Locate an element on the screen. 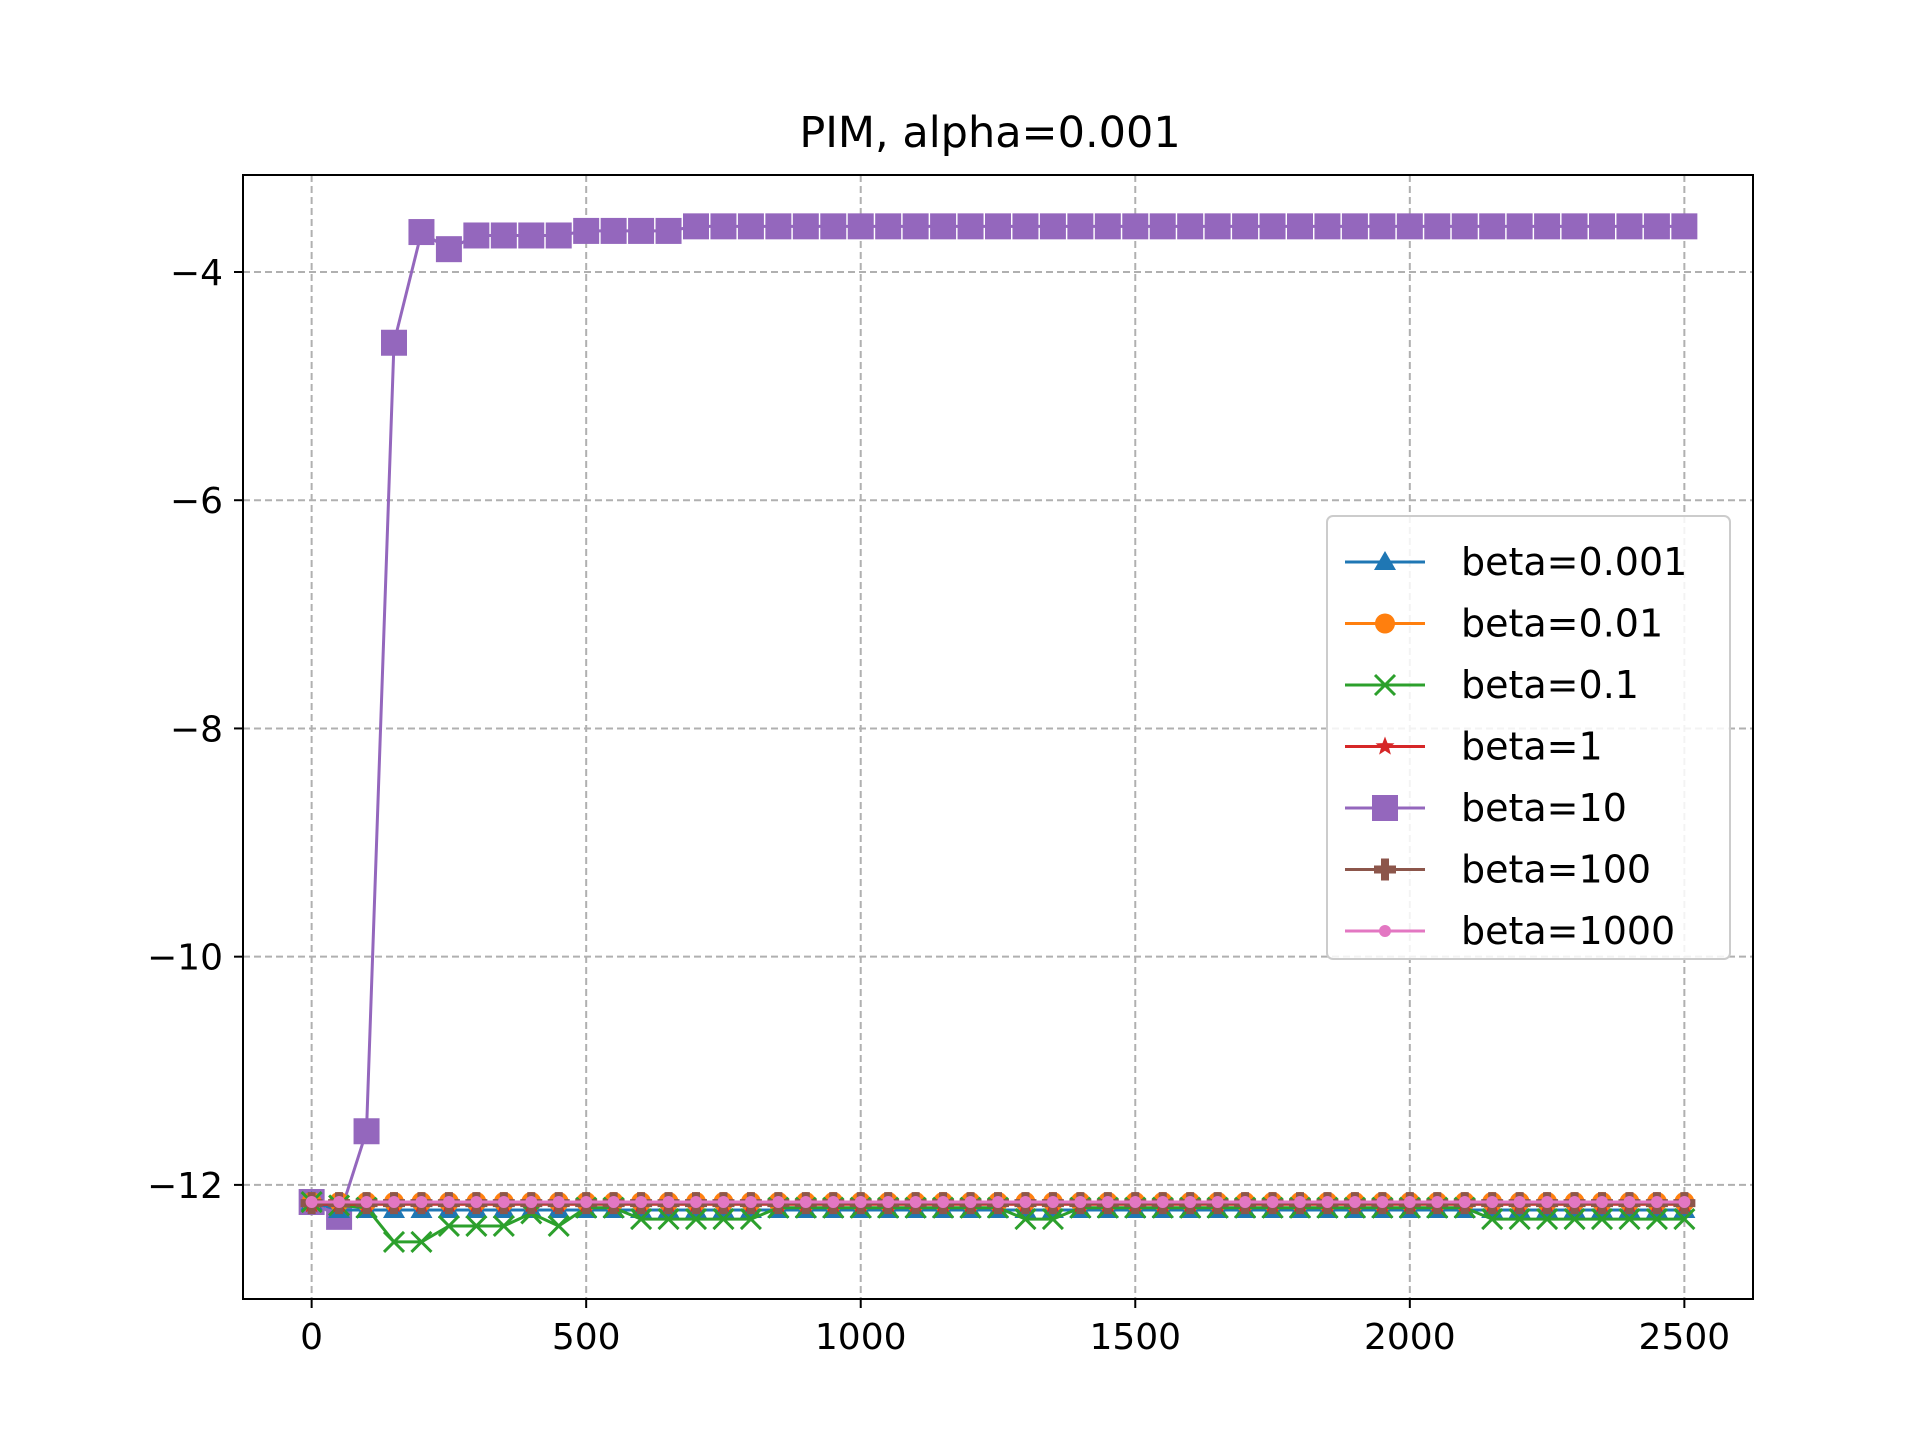 The width and height of the screenshot is (1920, 1440). legend-label: beta=0.1 is located at coordinates (1550, 685).